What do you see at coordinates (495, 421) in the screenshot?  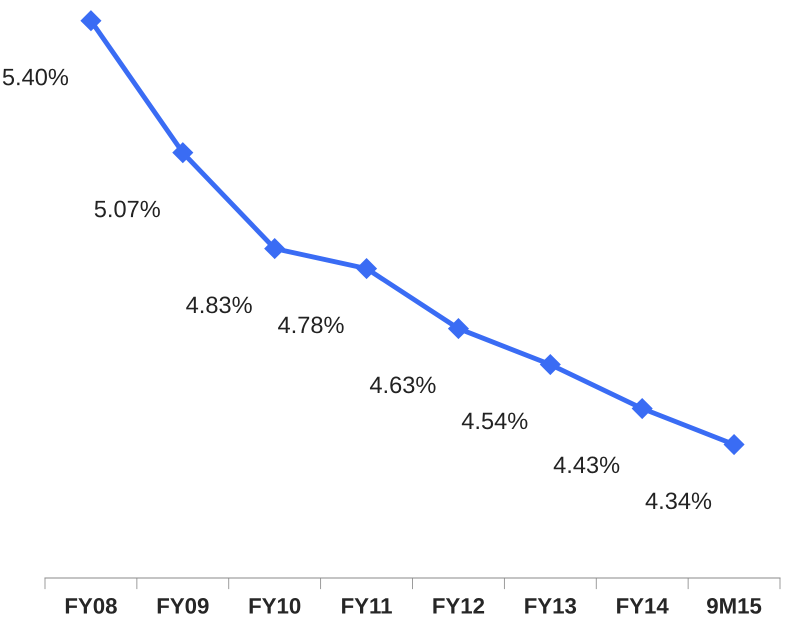 I see `data-label: 4.54%` at bounding box center [495, 421].